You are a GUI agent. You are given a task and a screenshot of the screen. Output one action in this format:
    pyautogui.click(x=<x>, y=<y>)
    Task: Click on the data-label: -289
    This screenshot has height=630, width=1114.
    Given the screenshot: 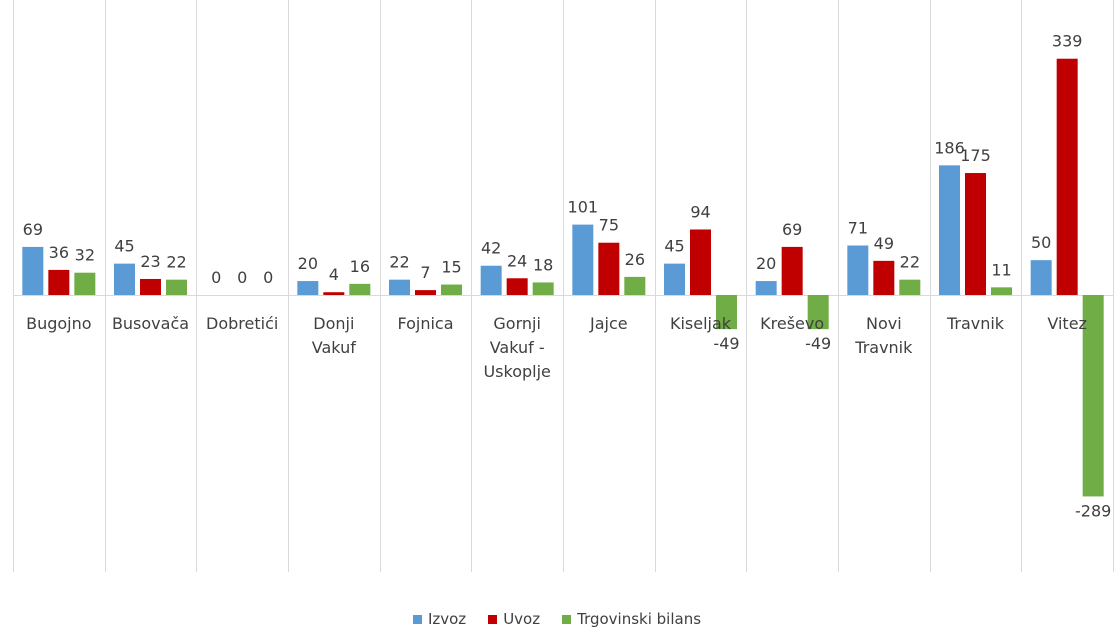 What is the action you would take?
    pyautogui.click(x=1093, y=510)
    